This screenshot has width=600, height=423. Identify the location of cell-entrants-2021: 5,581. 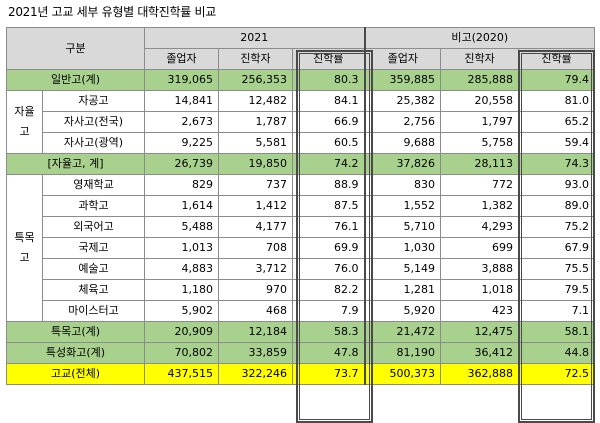
(255, 143).